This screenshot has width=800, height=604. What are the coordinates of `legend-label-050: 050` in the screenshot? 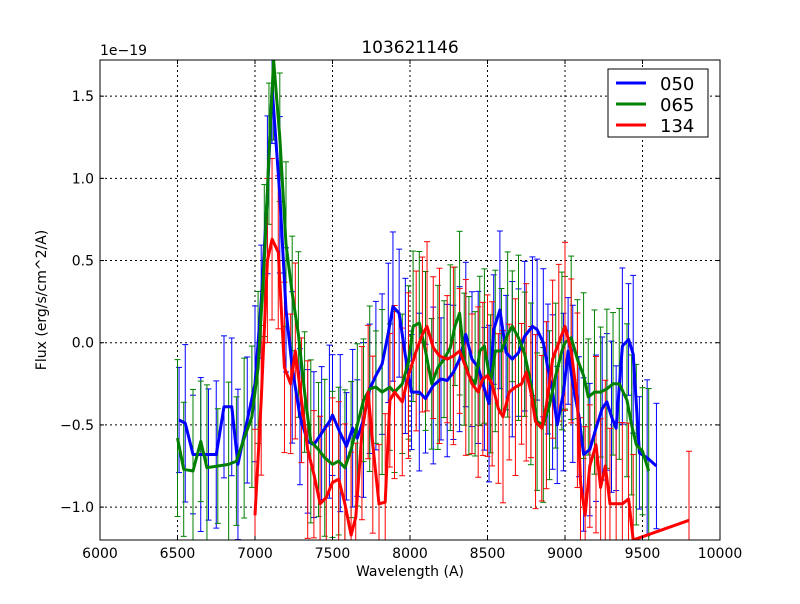 It's located at (677, 84).